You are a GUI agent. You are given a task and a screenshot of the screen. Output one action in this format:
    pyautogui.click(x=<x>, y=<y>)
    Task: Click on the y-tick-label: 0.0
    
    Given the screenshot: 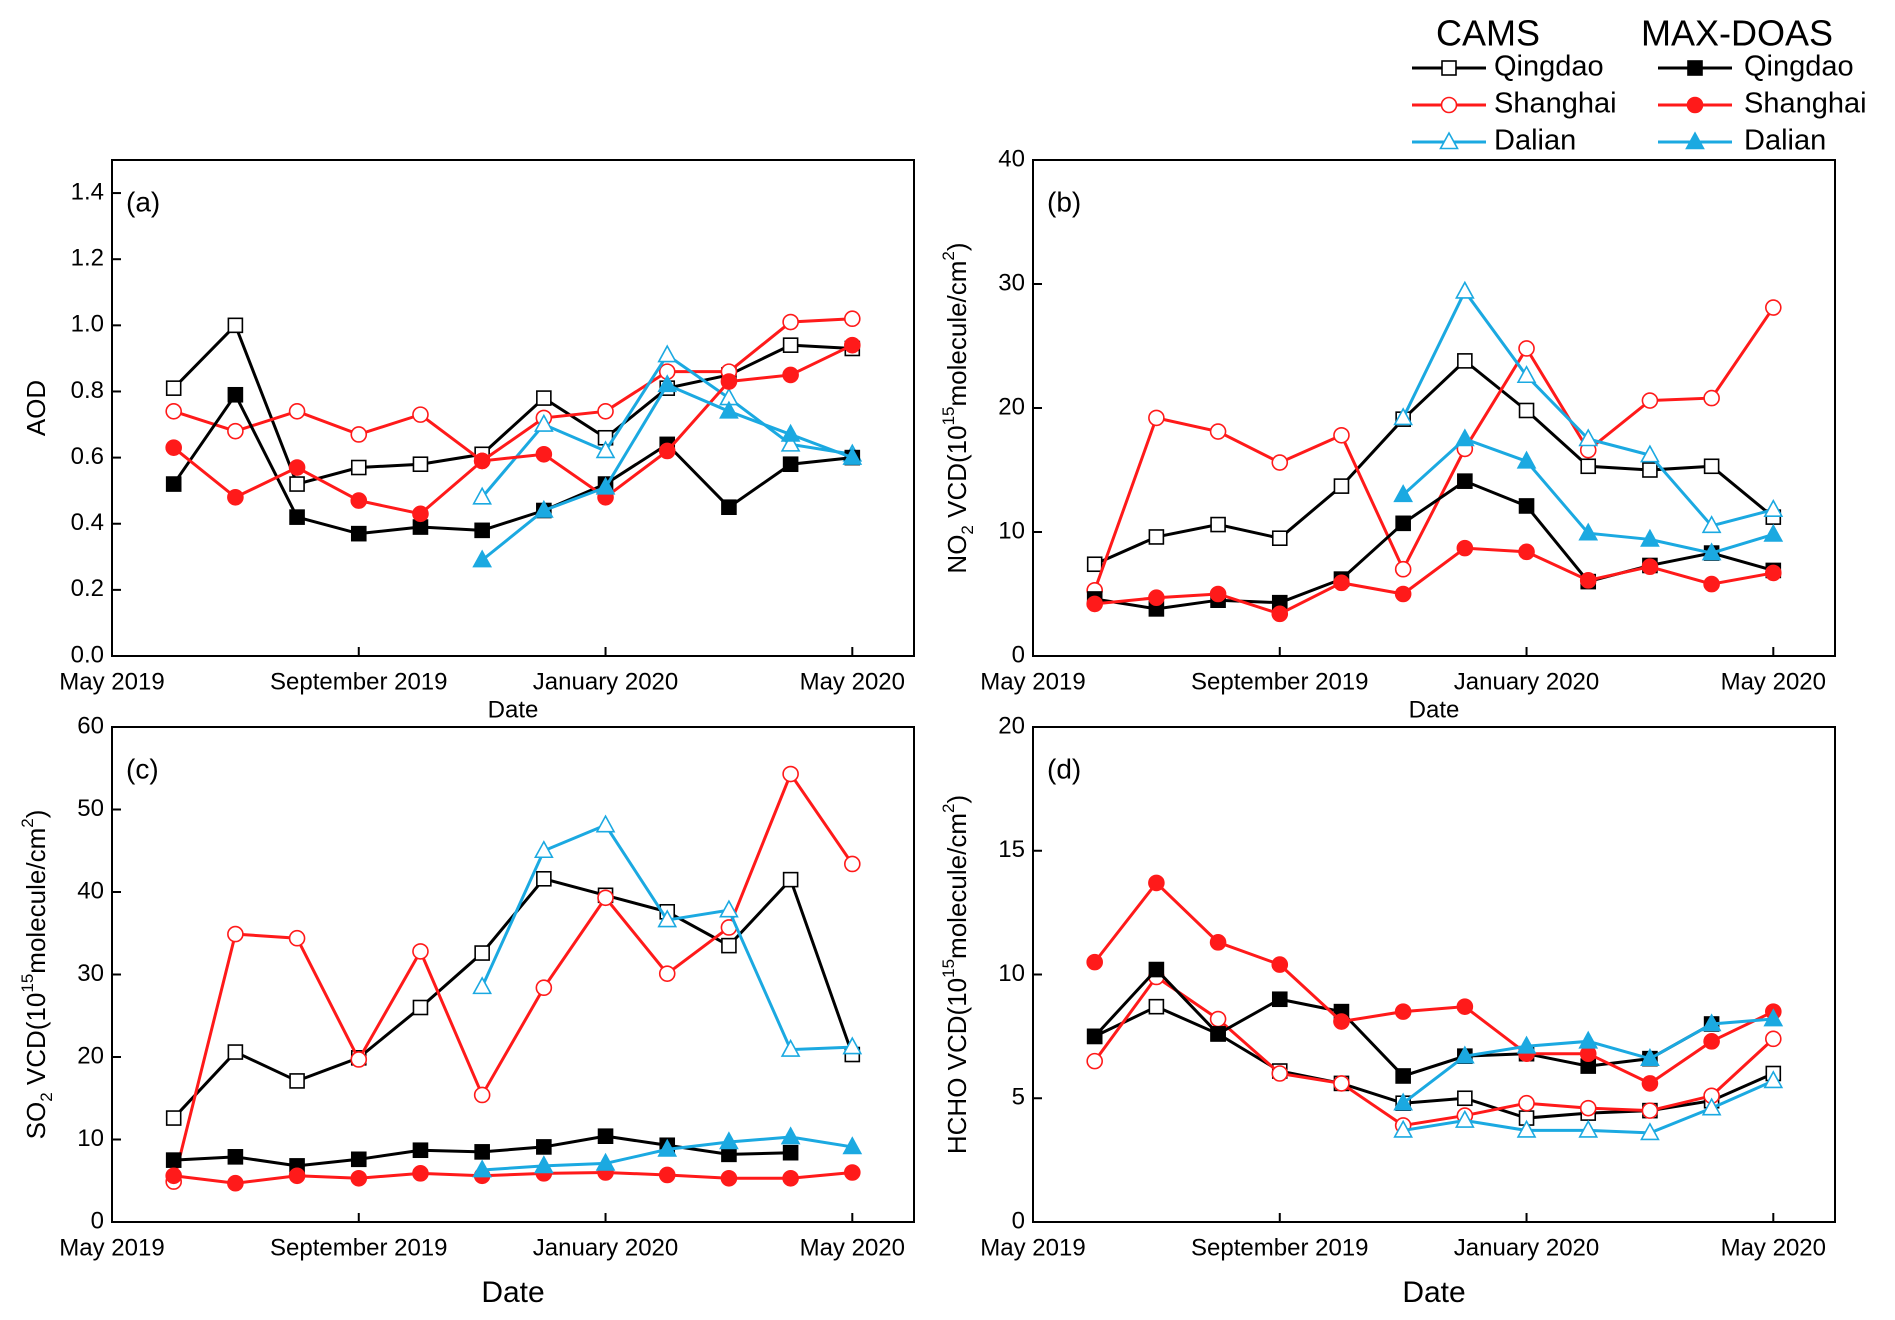 What is the action you would take?
    pyautogui.click(x=87, y=654)
    